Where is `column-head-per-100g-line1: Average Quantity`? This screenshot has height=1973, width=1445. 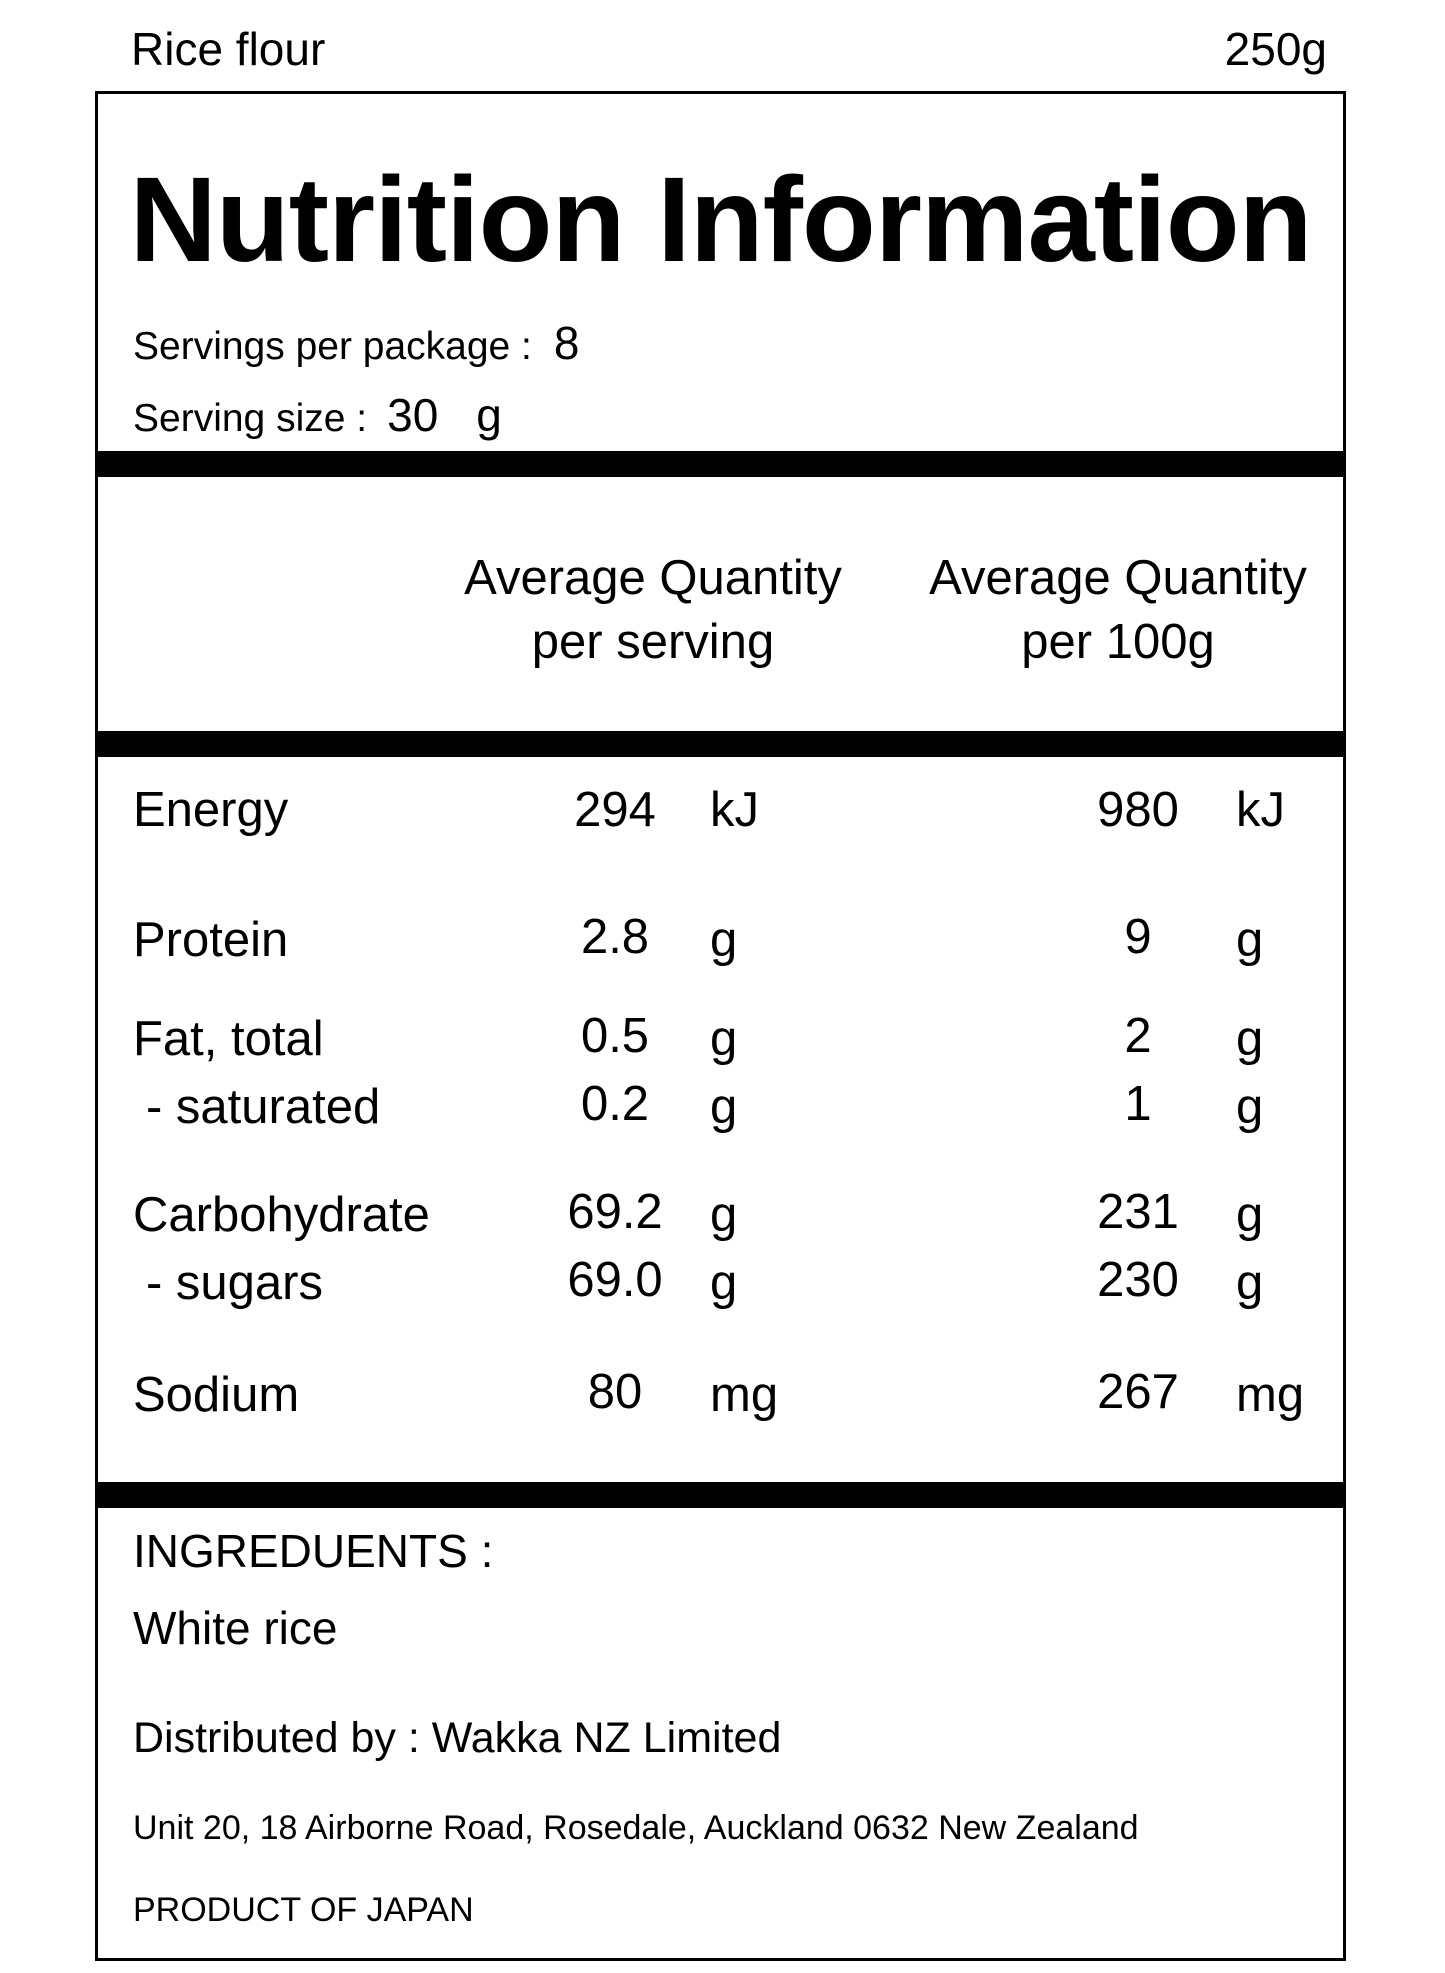
column-head-per-100g-line1: Average Quantity is located at coordinates (1118, 578).